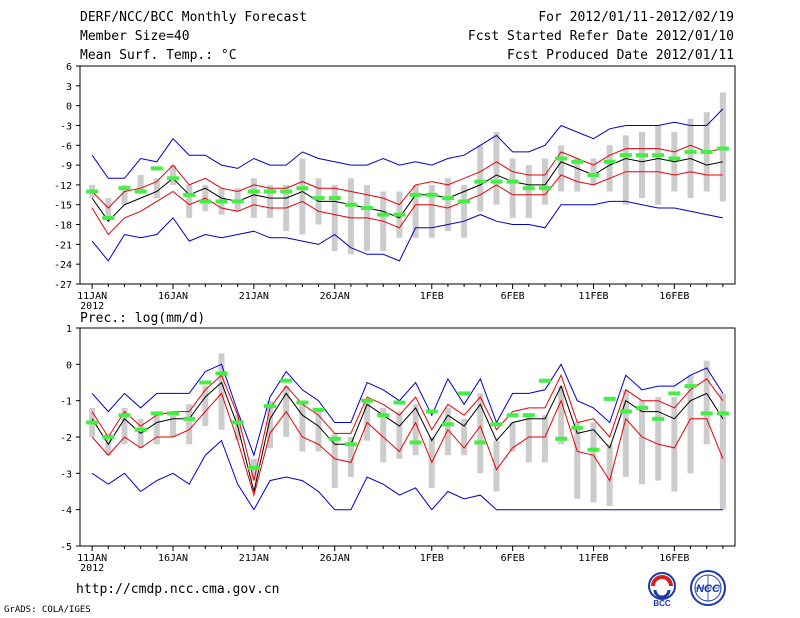  Describe the element at coordinates (66, 146) in the screenshot. I see `temp-y-tick-label: -6` at that location.